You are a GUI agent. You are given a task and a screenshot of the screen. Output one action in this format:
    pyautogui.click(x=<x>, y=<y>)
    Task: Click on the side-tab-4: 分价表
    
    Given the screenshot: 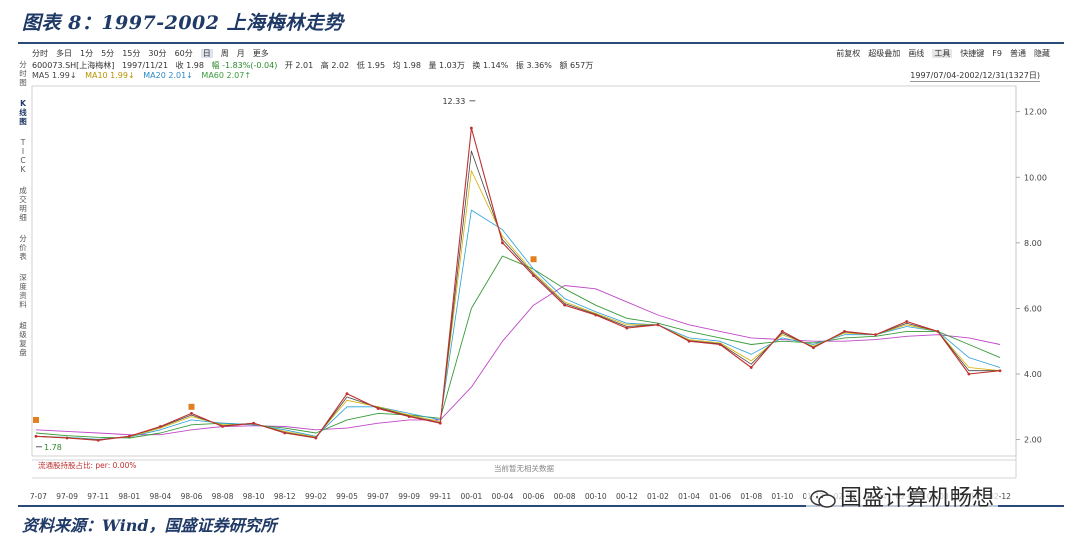 What is the action you would take?
    pyautogui.click(x=23, y=247)
    